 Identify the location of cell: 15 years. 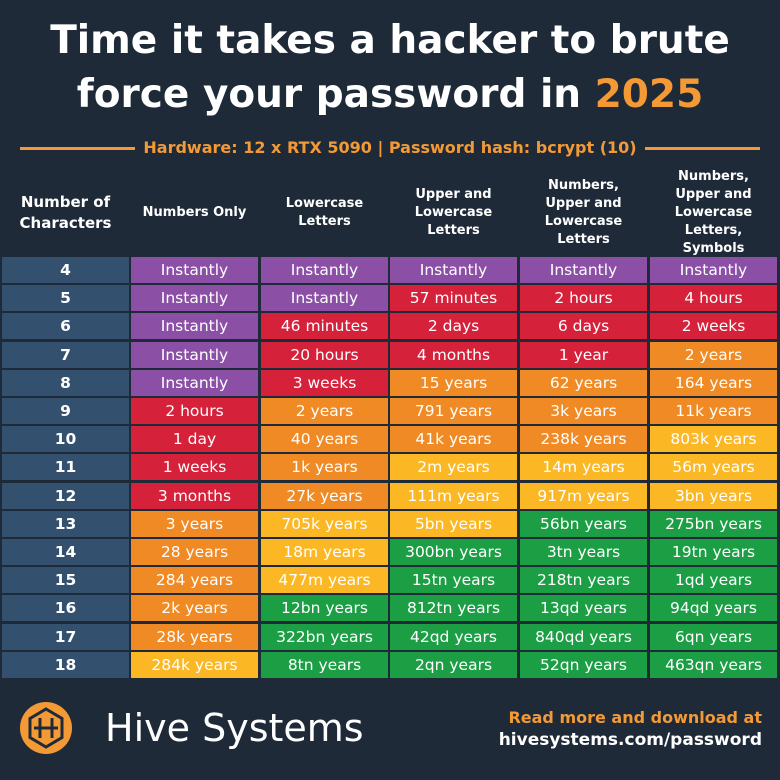
(453, 382).